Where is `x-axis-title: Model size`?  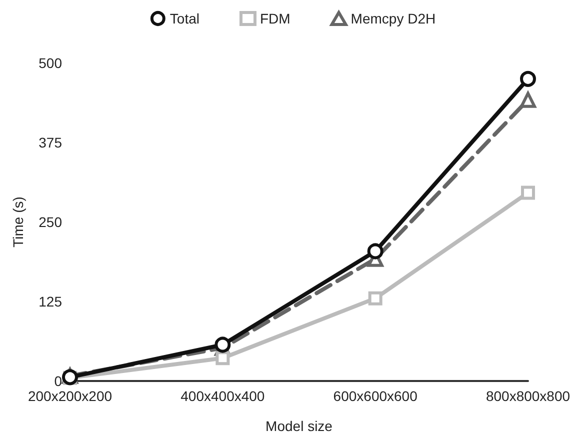
x-axis-title: Model size is located at coordinates (299, 426).